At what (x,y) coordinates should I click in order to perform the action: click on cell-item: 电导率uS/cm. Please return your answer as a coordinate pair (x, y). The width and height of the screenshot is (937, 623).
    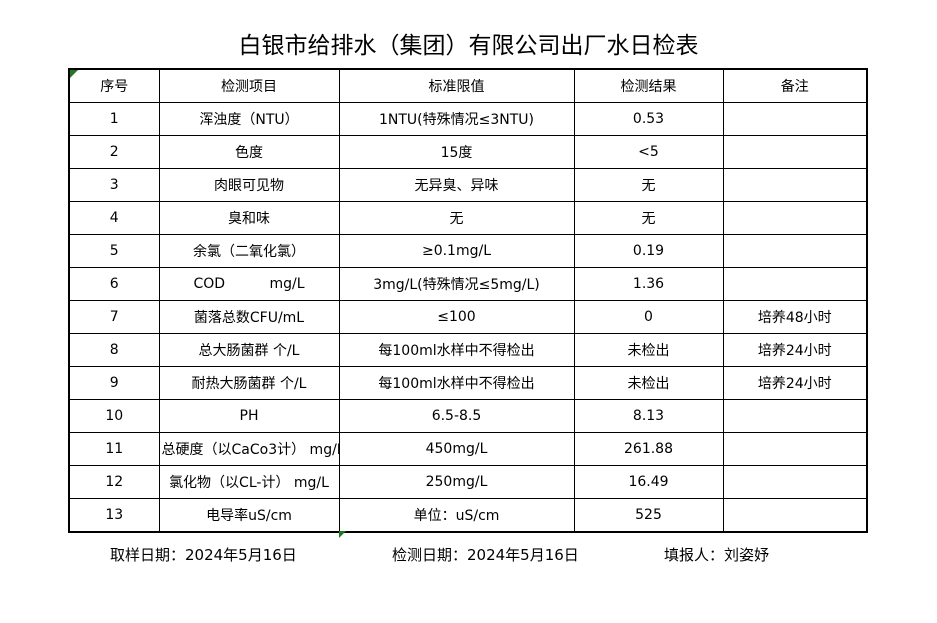
    Looking at the image, I should click on (249, 515).